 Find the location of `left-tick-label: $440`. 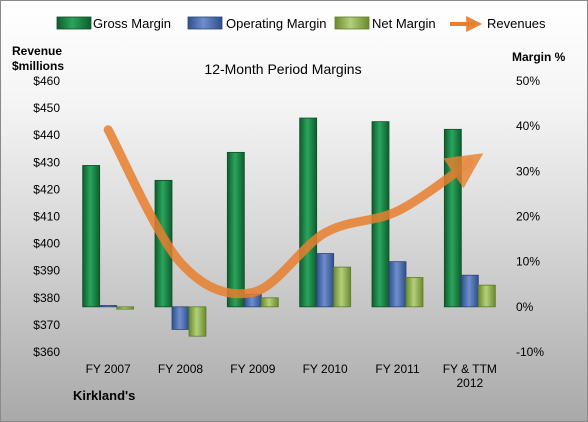

left-tick-label: $440 is located at coordinates (46, 135).